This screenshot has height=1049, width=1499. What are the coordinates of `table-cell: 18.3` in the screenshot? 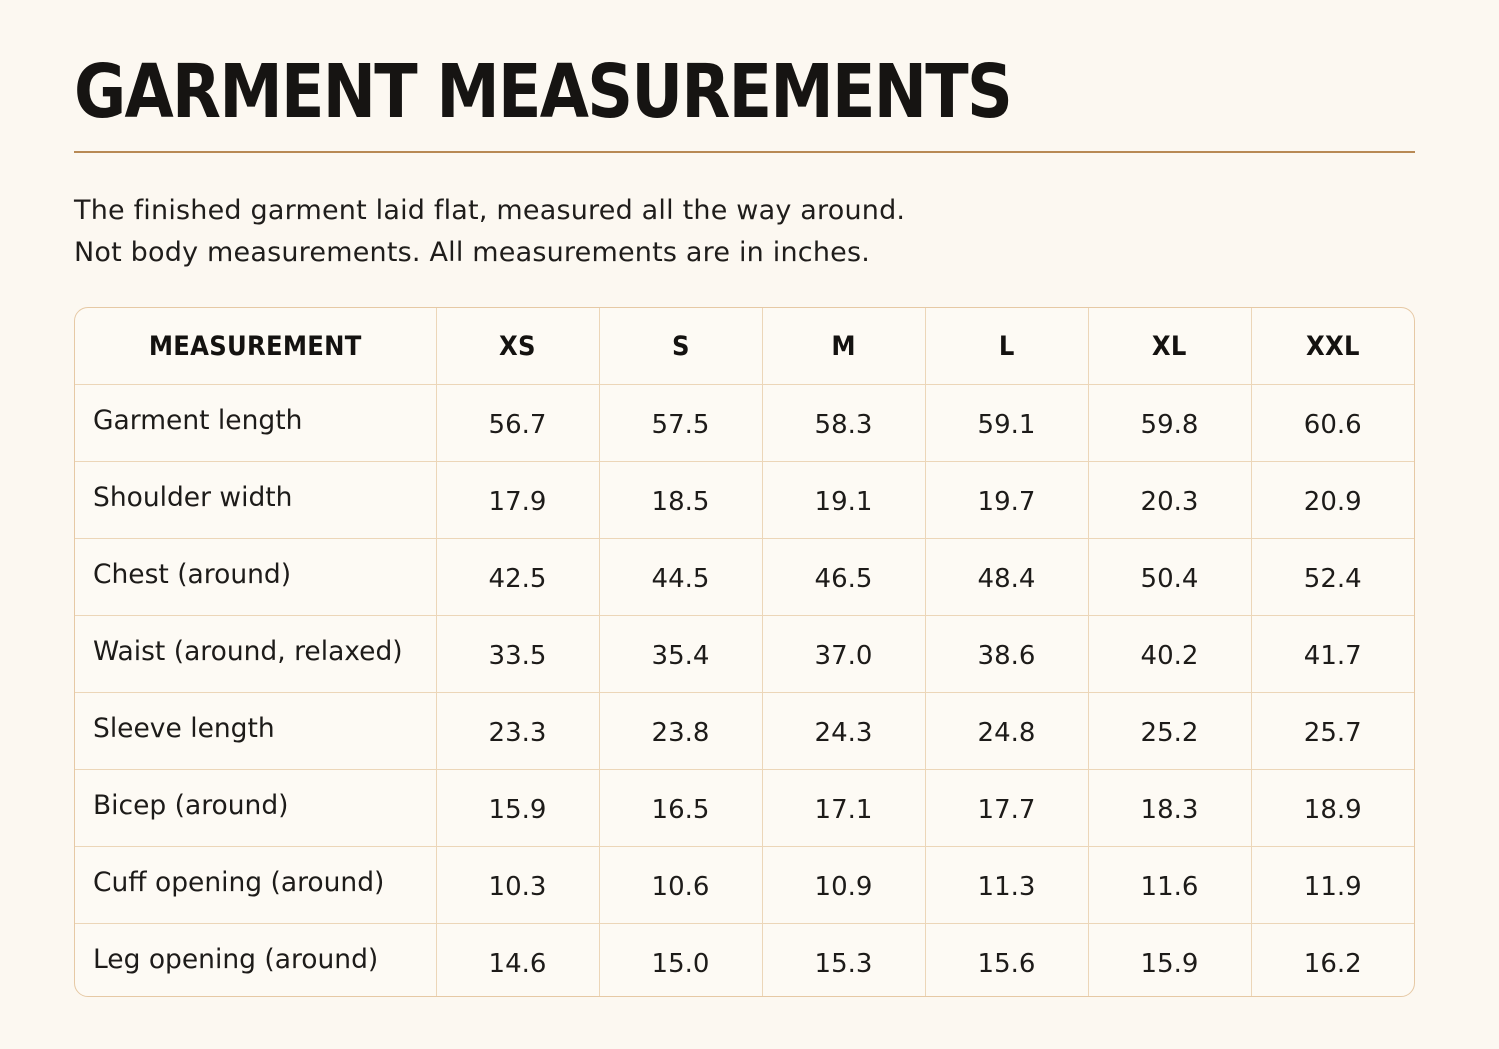 It's located at (1170, 808).